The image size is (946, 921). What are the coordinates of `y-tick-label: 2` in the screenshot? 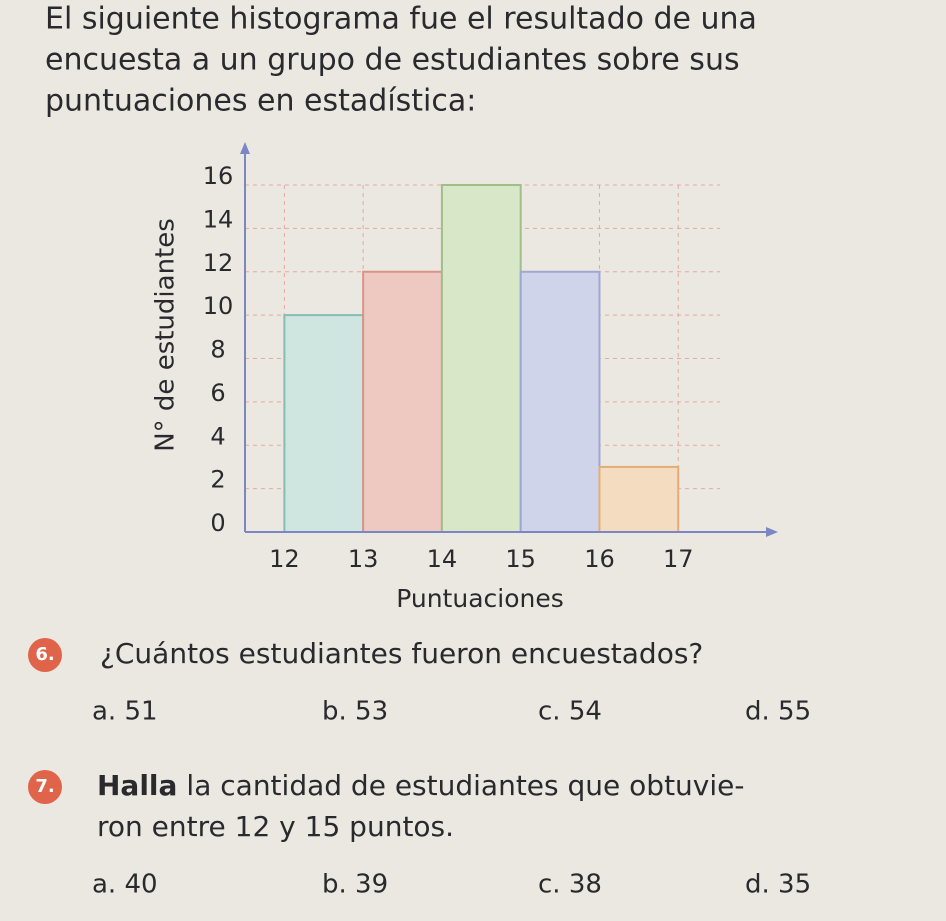 It's located at (217, 480).